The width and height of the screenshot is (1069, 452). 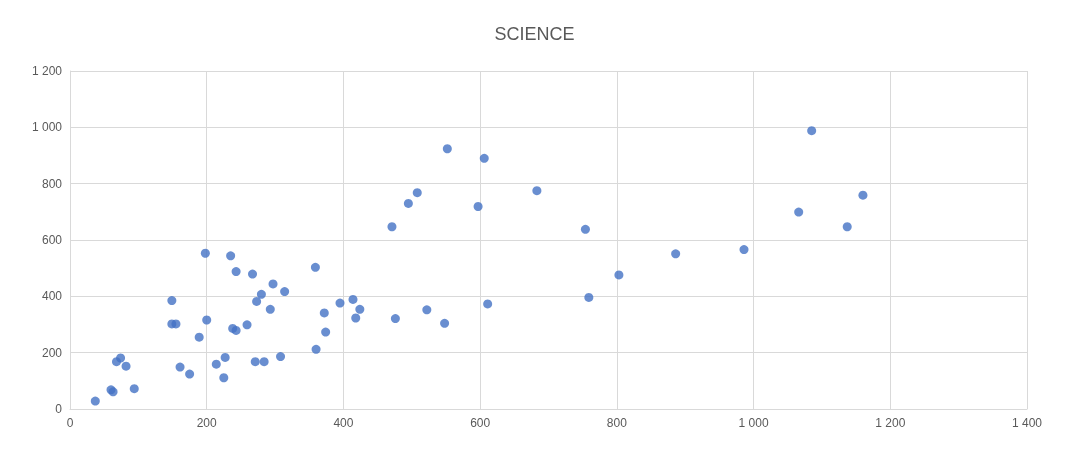 I want to click on x-tick-label: 1 400, so click(x=1027, y=423).